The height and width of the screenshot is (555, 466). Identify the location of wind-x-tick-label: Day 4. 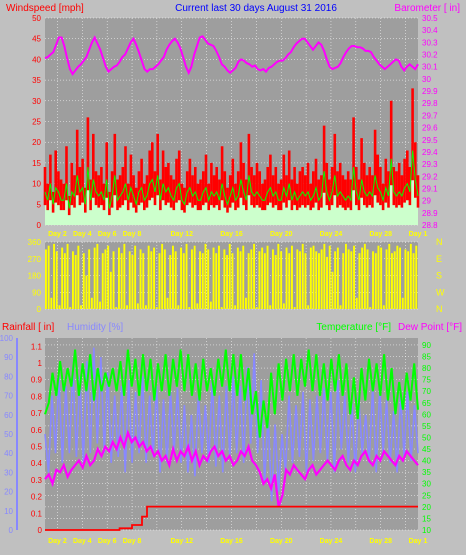
(82, 234).